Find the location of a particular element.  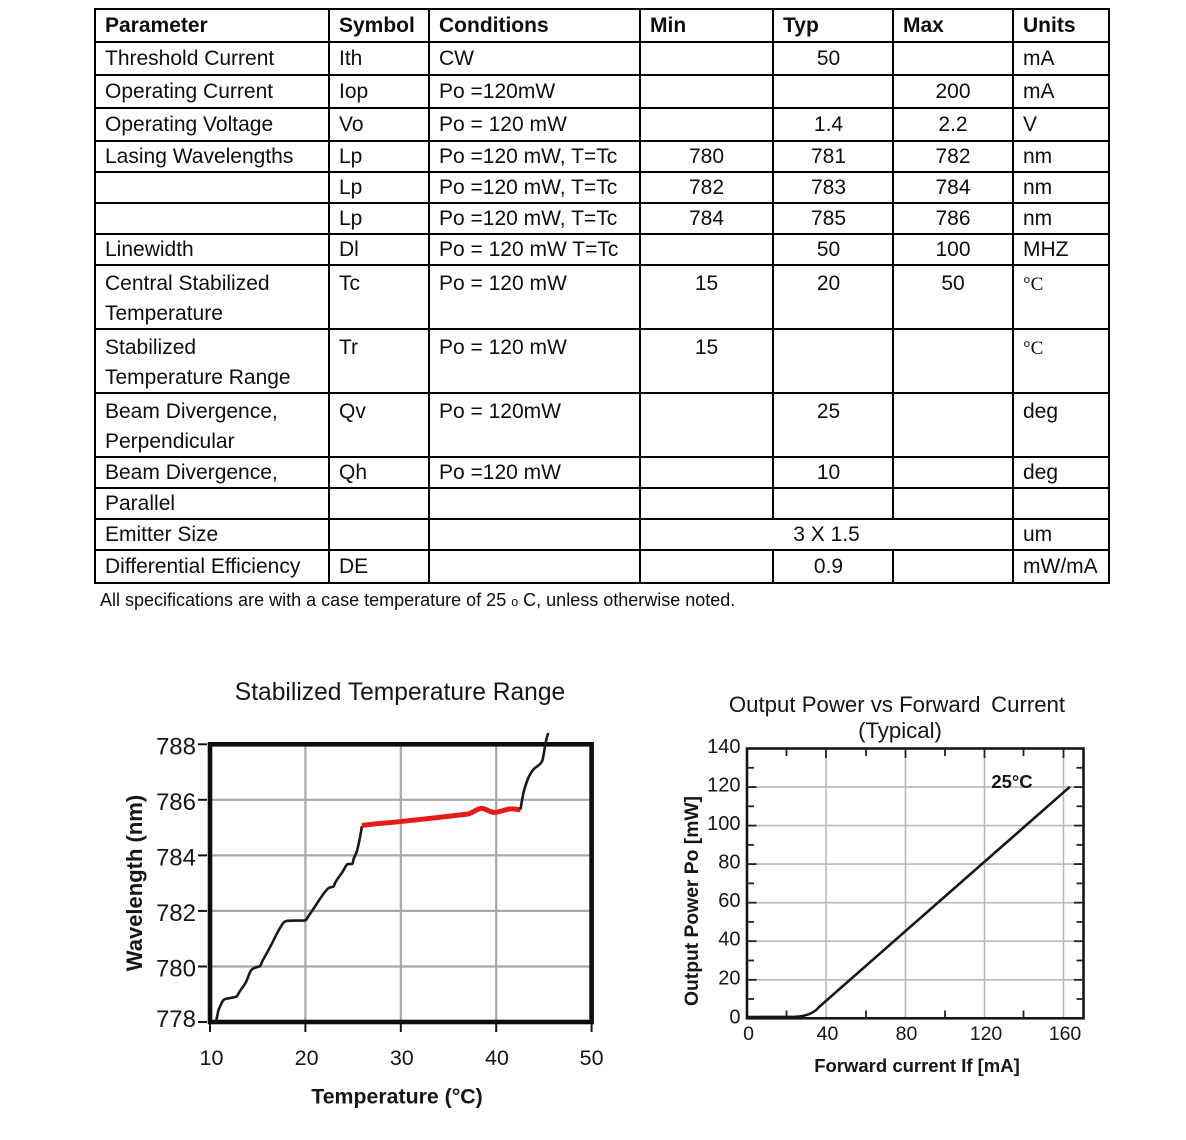

svg-text: 60 is located at coordinates (729, 901).